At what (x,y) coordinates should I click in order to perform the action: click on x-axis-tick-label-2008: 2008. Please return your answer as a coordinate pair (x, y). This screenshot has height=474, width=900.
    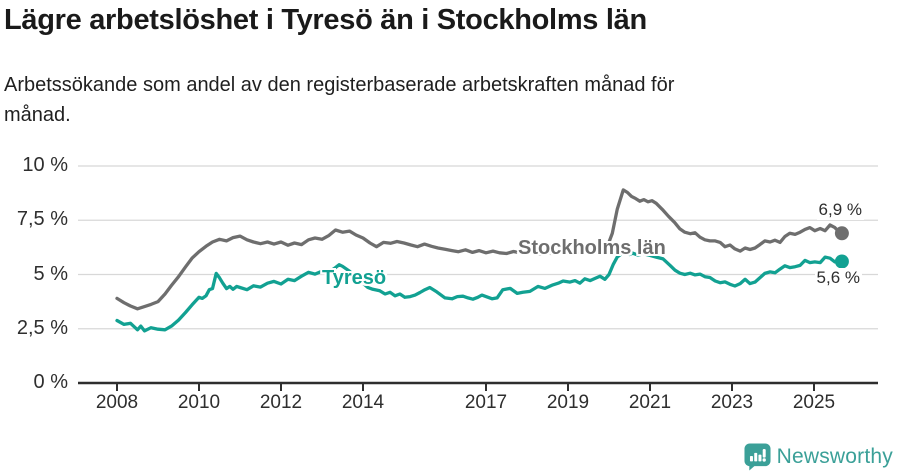
    Looking at the image, I should click on (117, 402).